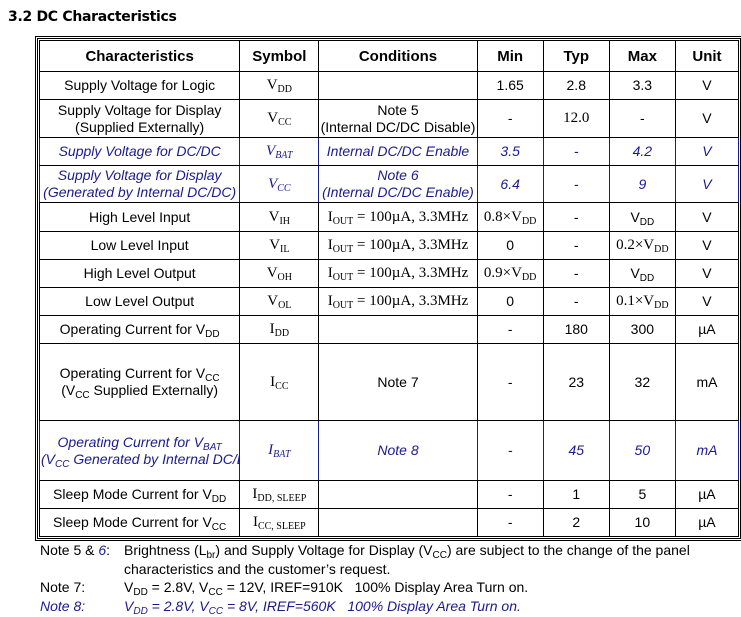 The image size is (741, 617). Describe the element at coordinates (139, 391) in the screenshot. I see `cell-line: (VCC Supplied Externally)` at that location.